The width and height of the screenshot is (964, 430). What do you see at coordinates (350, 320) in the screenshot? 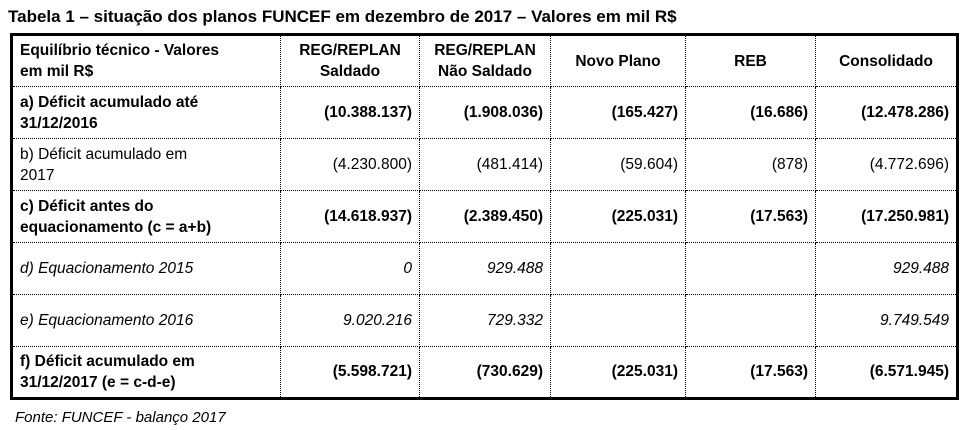
I see `value-cell: 9.020.216` at bounding box center [350, 320].